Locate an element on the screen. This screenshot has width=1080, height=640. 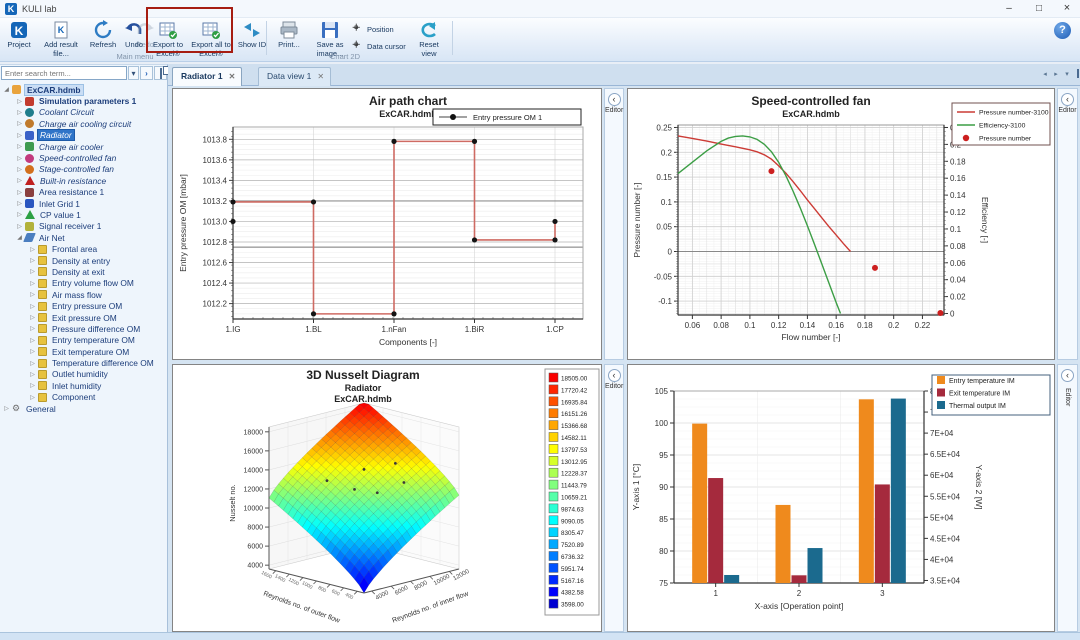
help-button: ? is located at coordinates (1062, 30).